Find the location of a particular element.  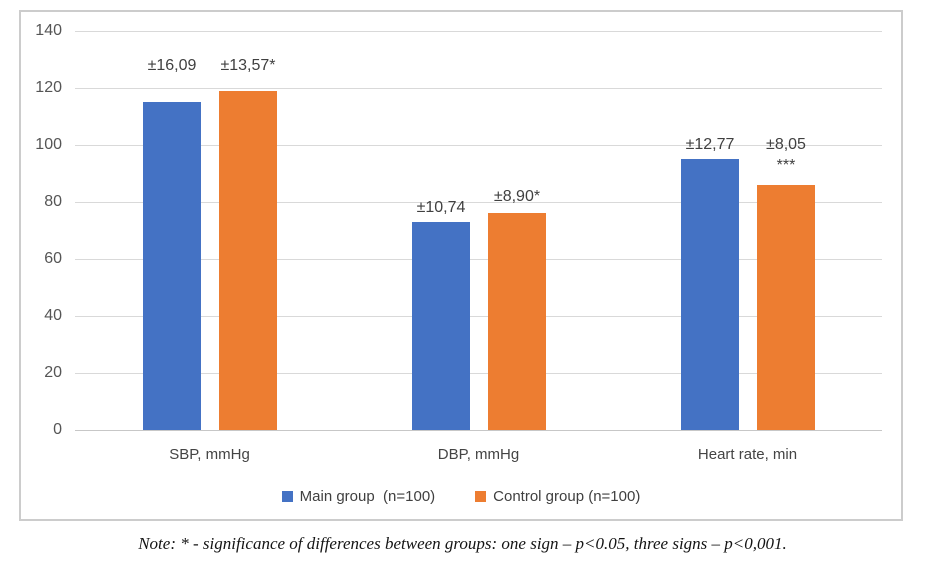

category-label: SBP, mmHg is located at coordinates (209, 454).